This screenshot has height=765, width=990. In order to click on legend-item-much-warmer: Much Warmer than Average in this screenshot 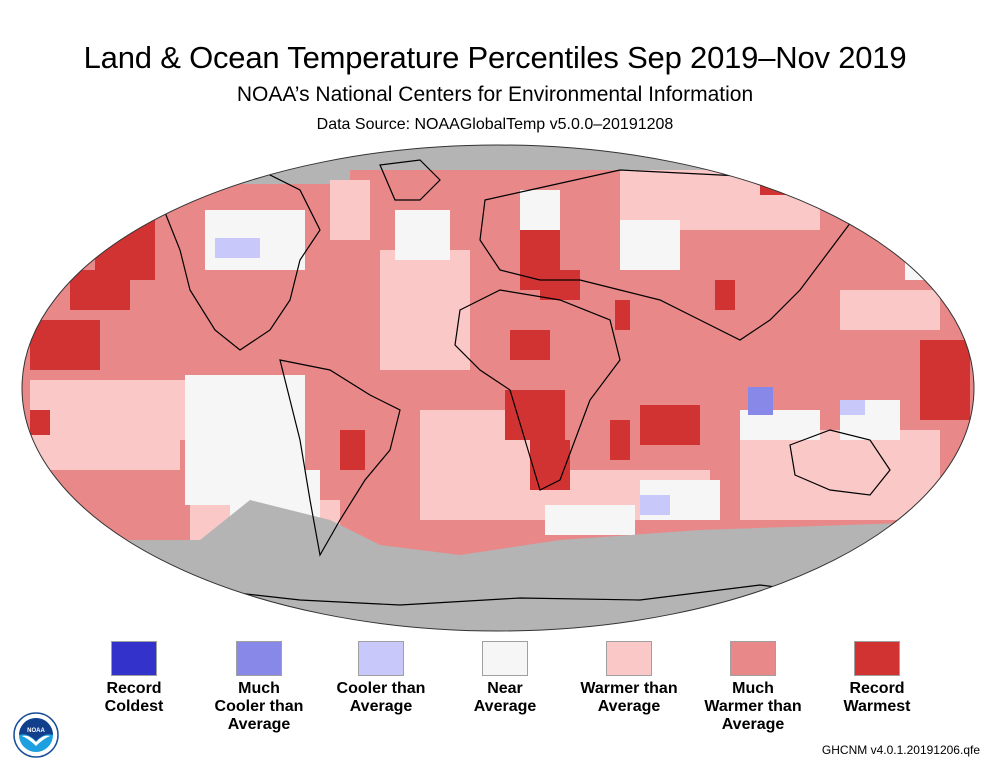, I will do `click(753, 687)`.